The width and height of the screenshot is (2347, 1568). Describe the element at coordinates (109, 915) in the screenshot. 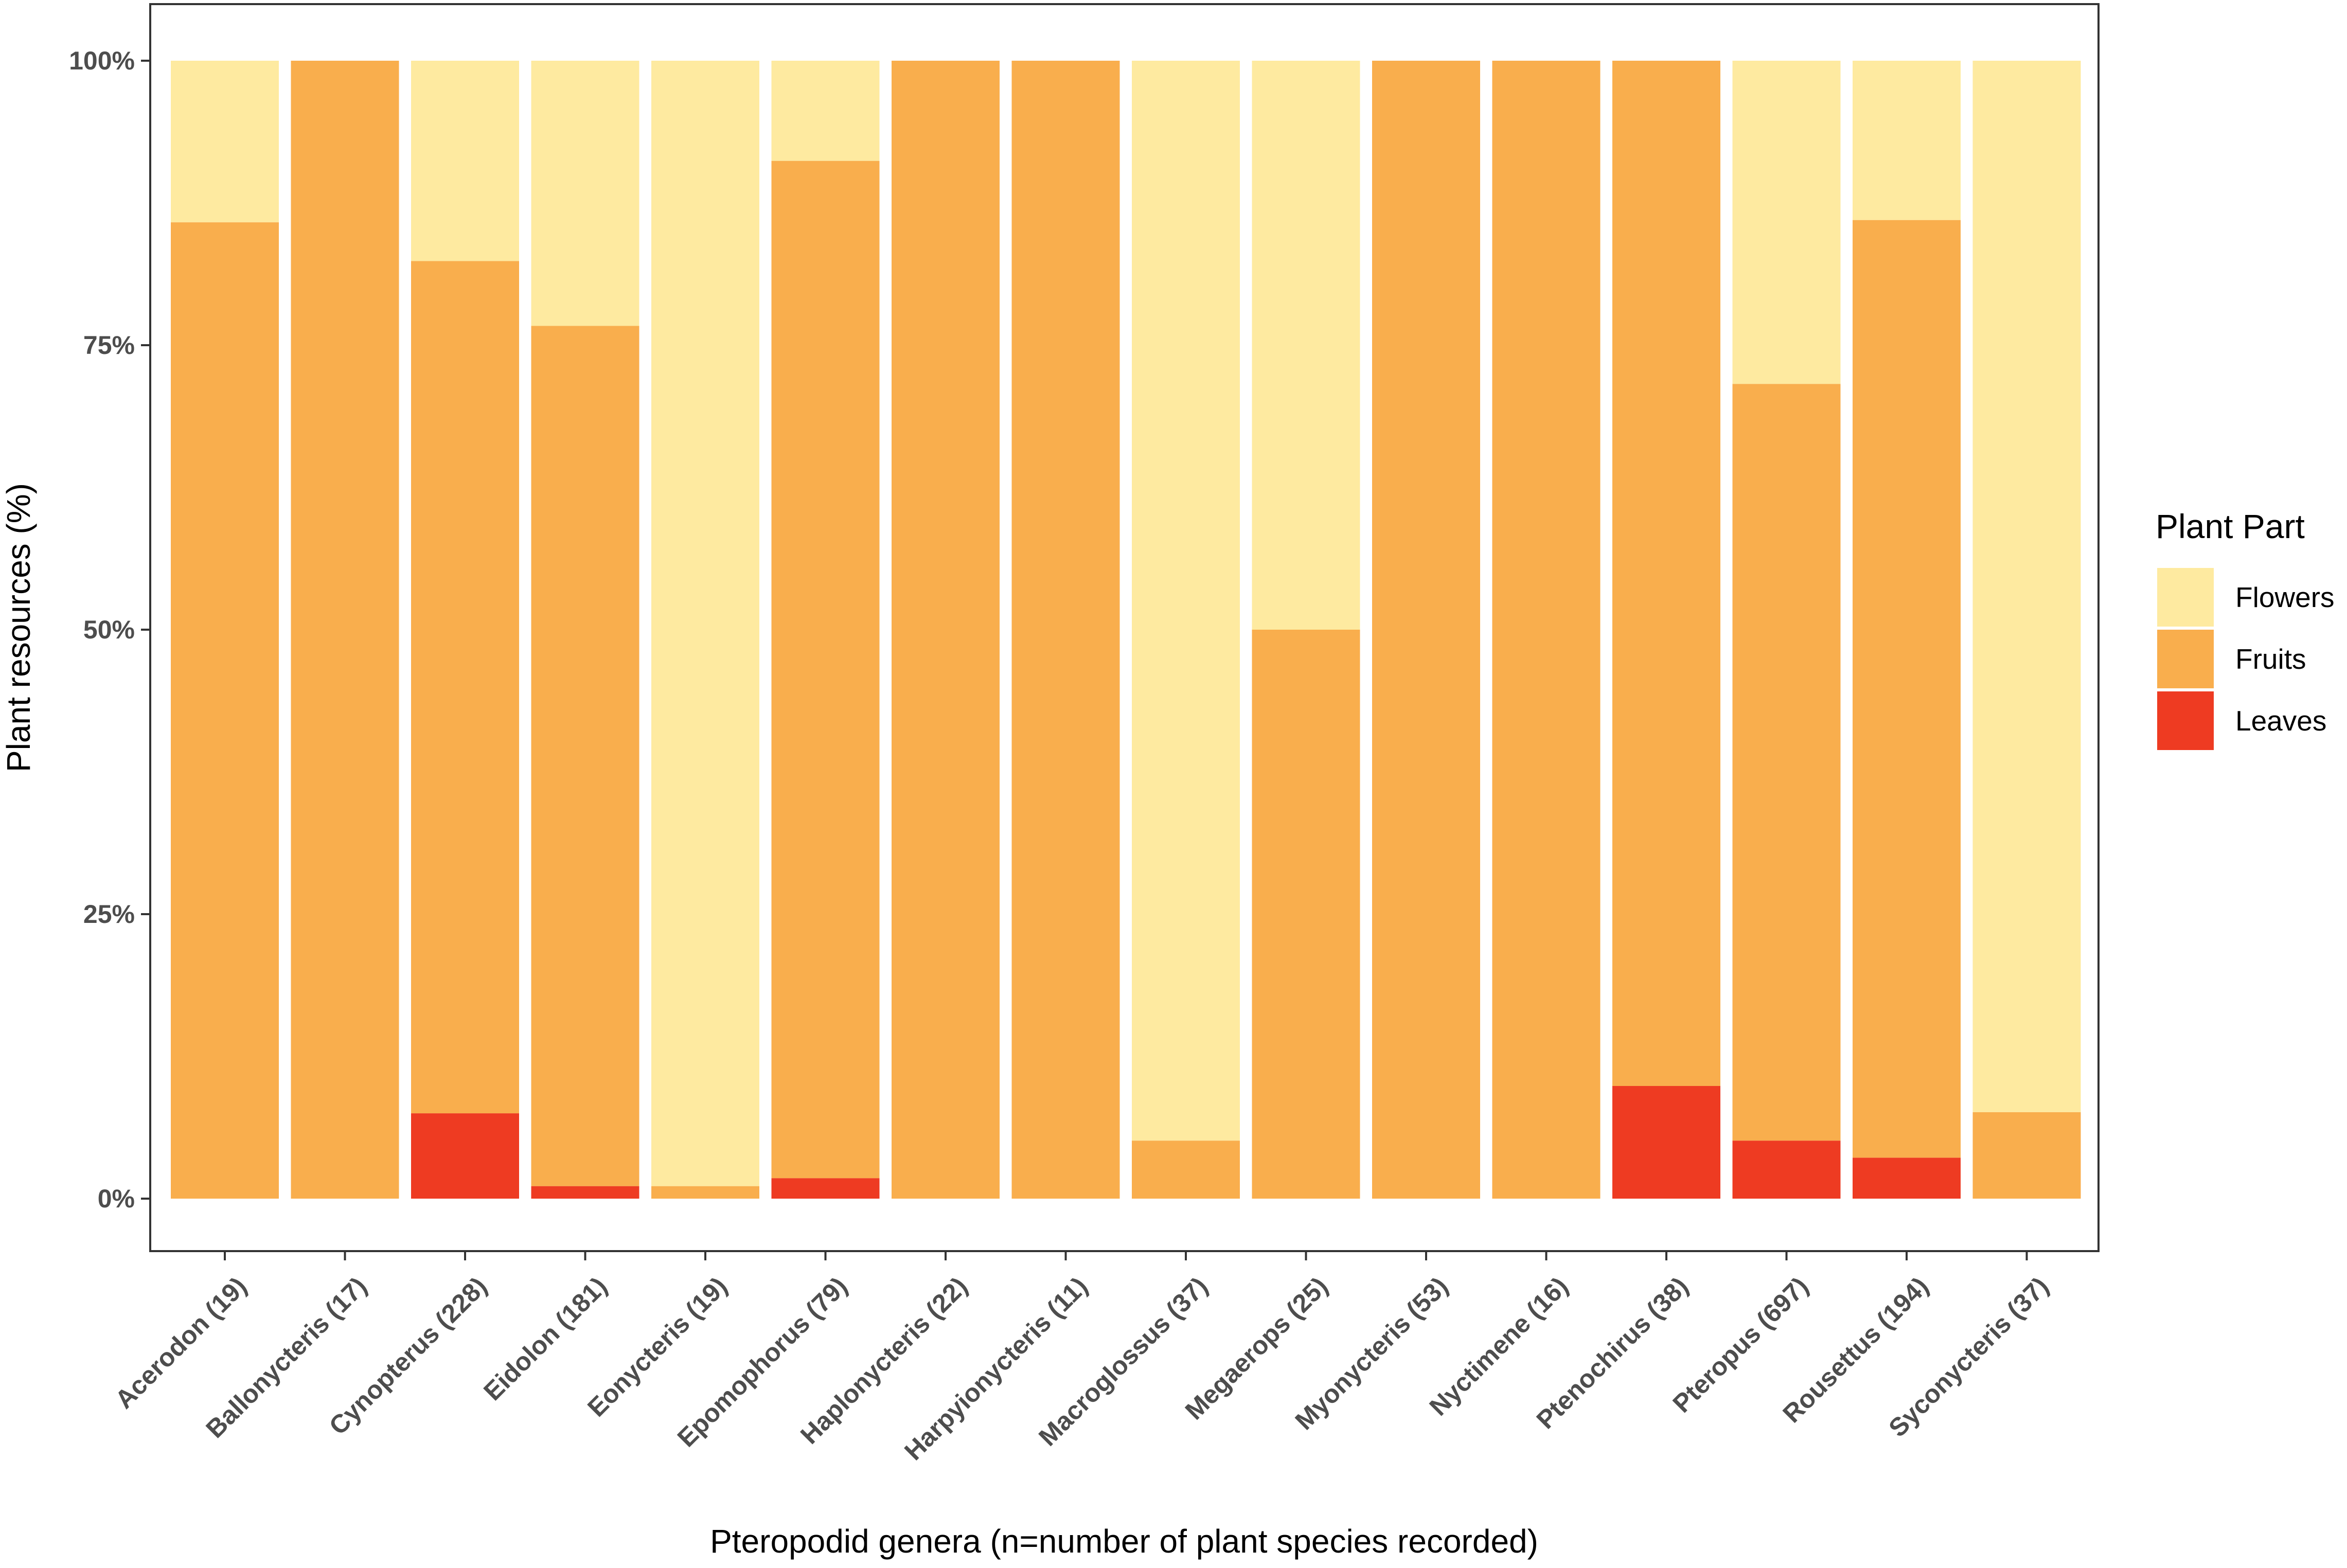

I see `y-tick-label: 25%` at that location.